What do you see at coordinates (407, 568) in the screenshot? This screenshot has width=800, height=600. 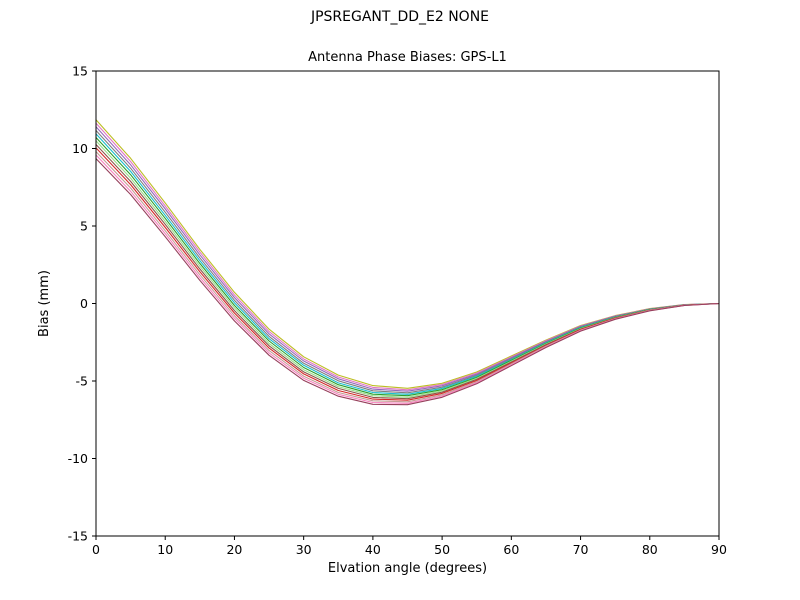 I see `x-axis-label: Elvation angle (degrees)` at bounding box center [407, 568].